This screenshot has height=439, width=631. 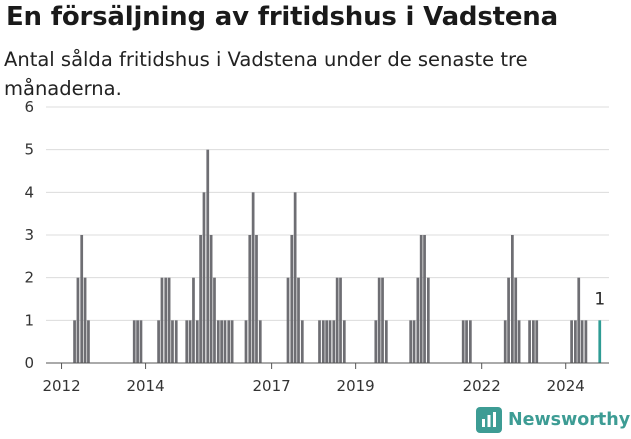 I want to click on y-tick-label: 6, so click(x=29, y=107).